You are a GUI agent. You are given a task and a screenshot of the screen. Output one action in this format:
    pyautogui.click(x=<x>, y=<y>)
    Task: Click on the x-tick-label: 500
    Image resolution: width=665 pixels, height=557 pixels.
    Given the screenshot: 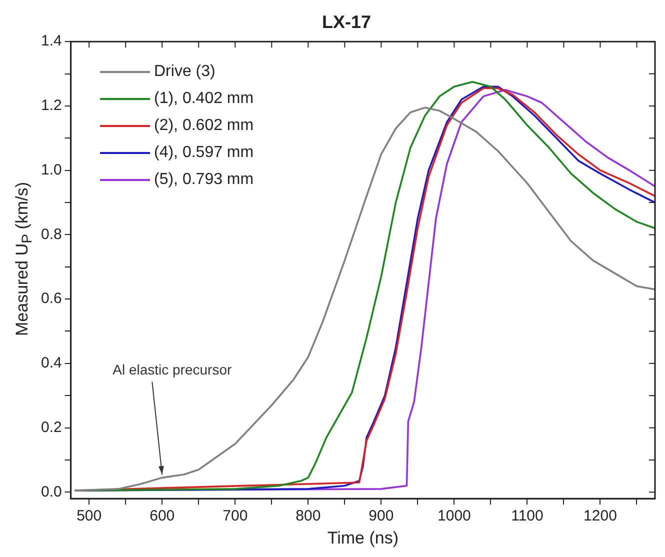 What is the action you would take?
    pyautogui.click(x=89, y=516)
    